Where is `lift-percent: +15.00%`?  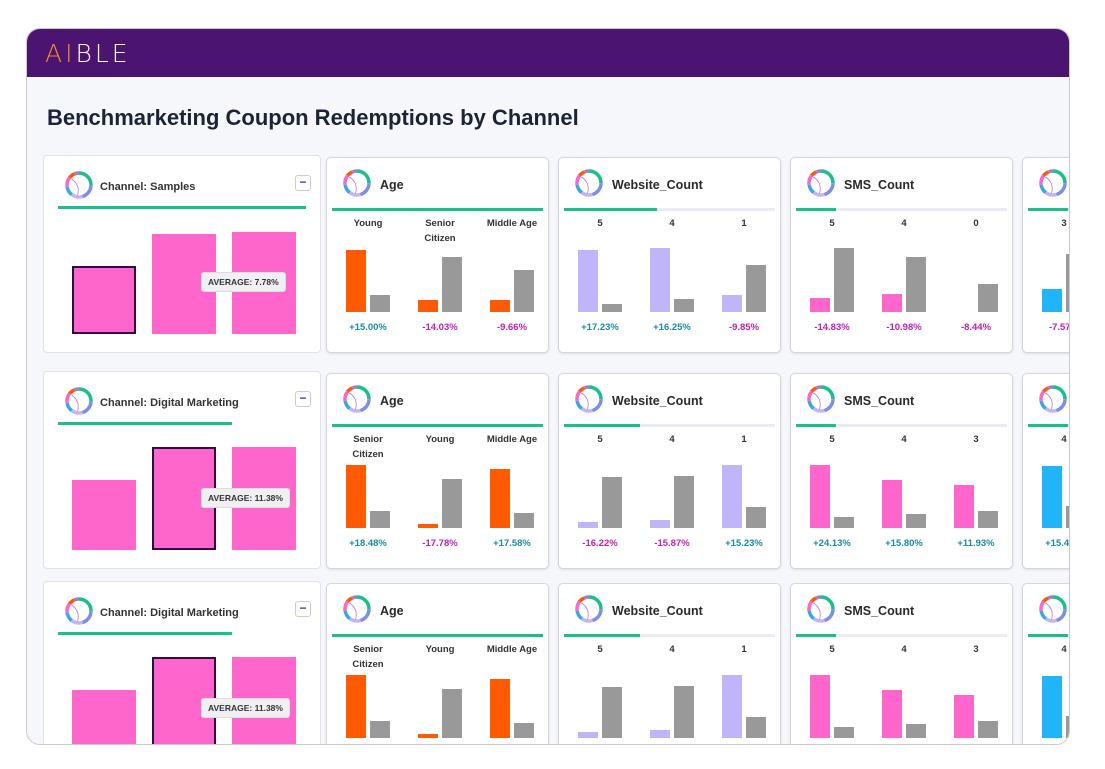
lift-percent: +15.00% is located at coordinates (368, 327).